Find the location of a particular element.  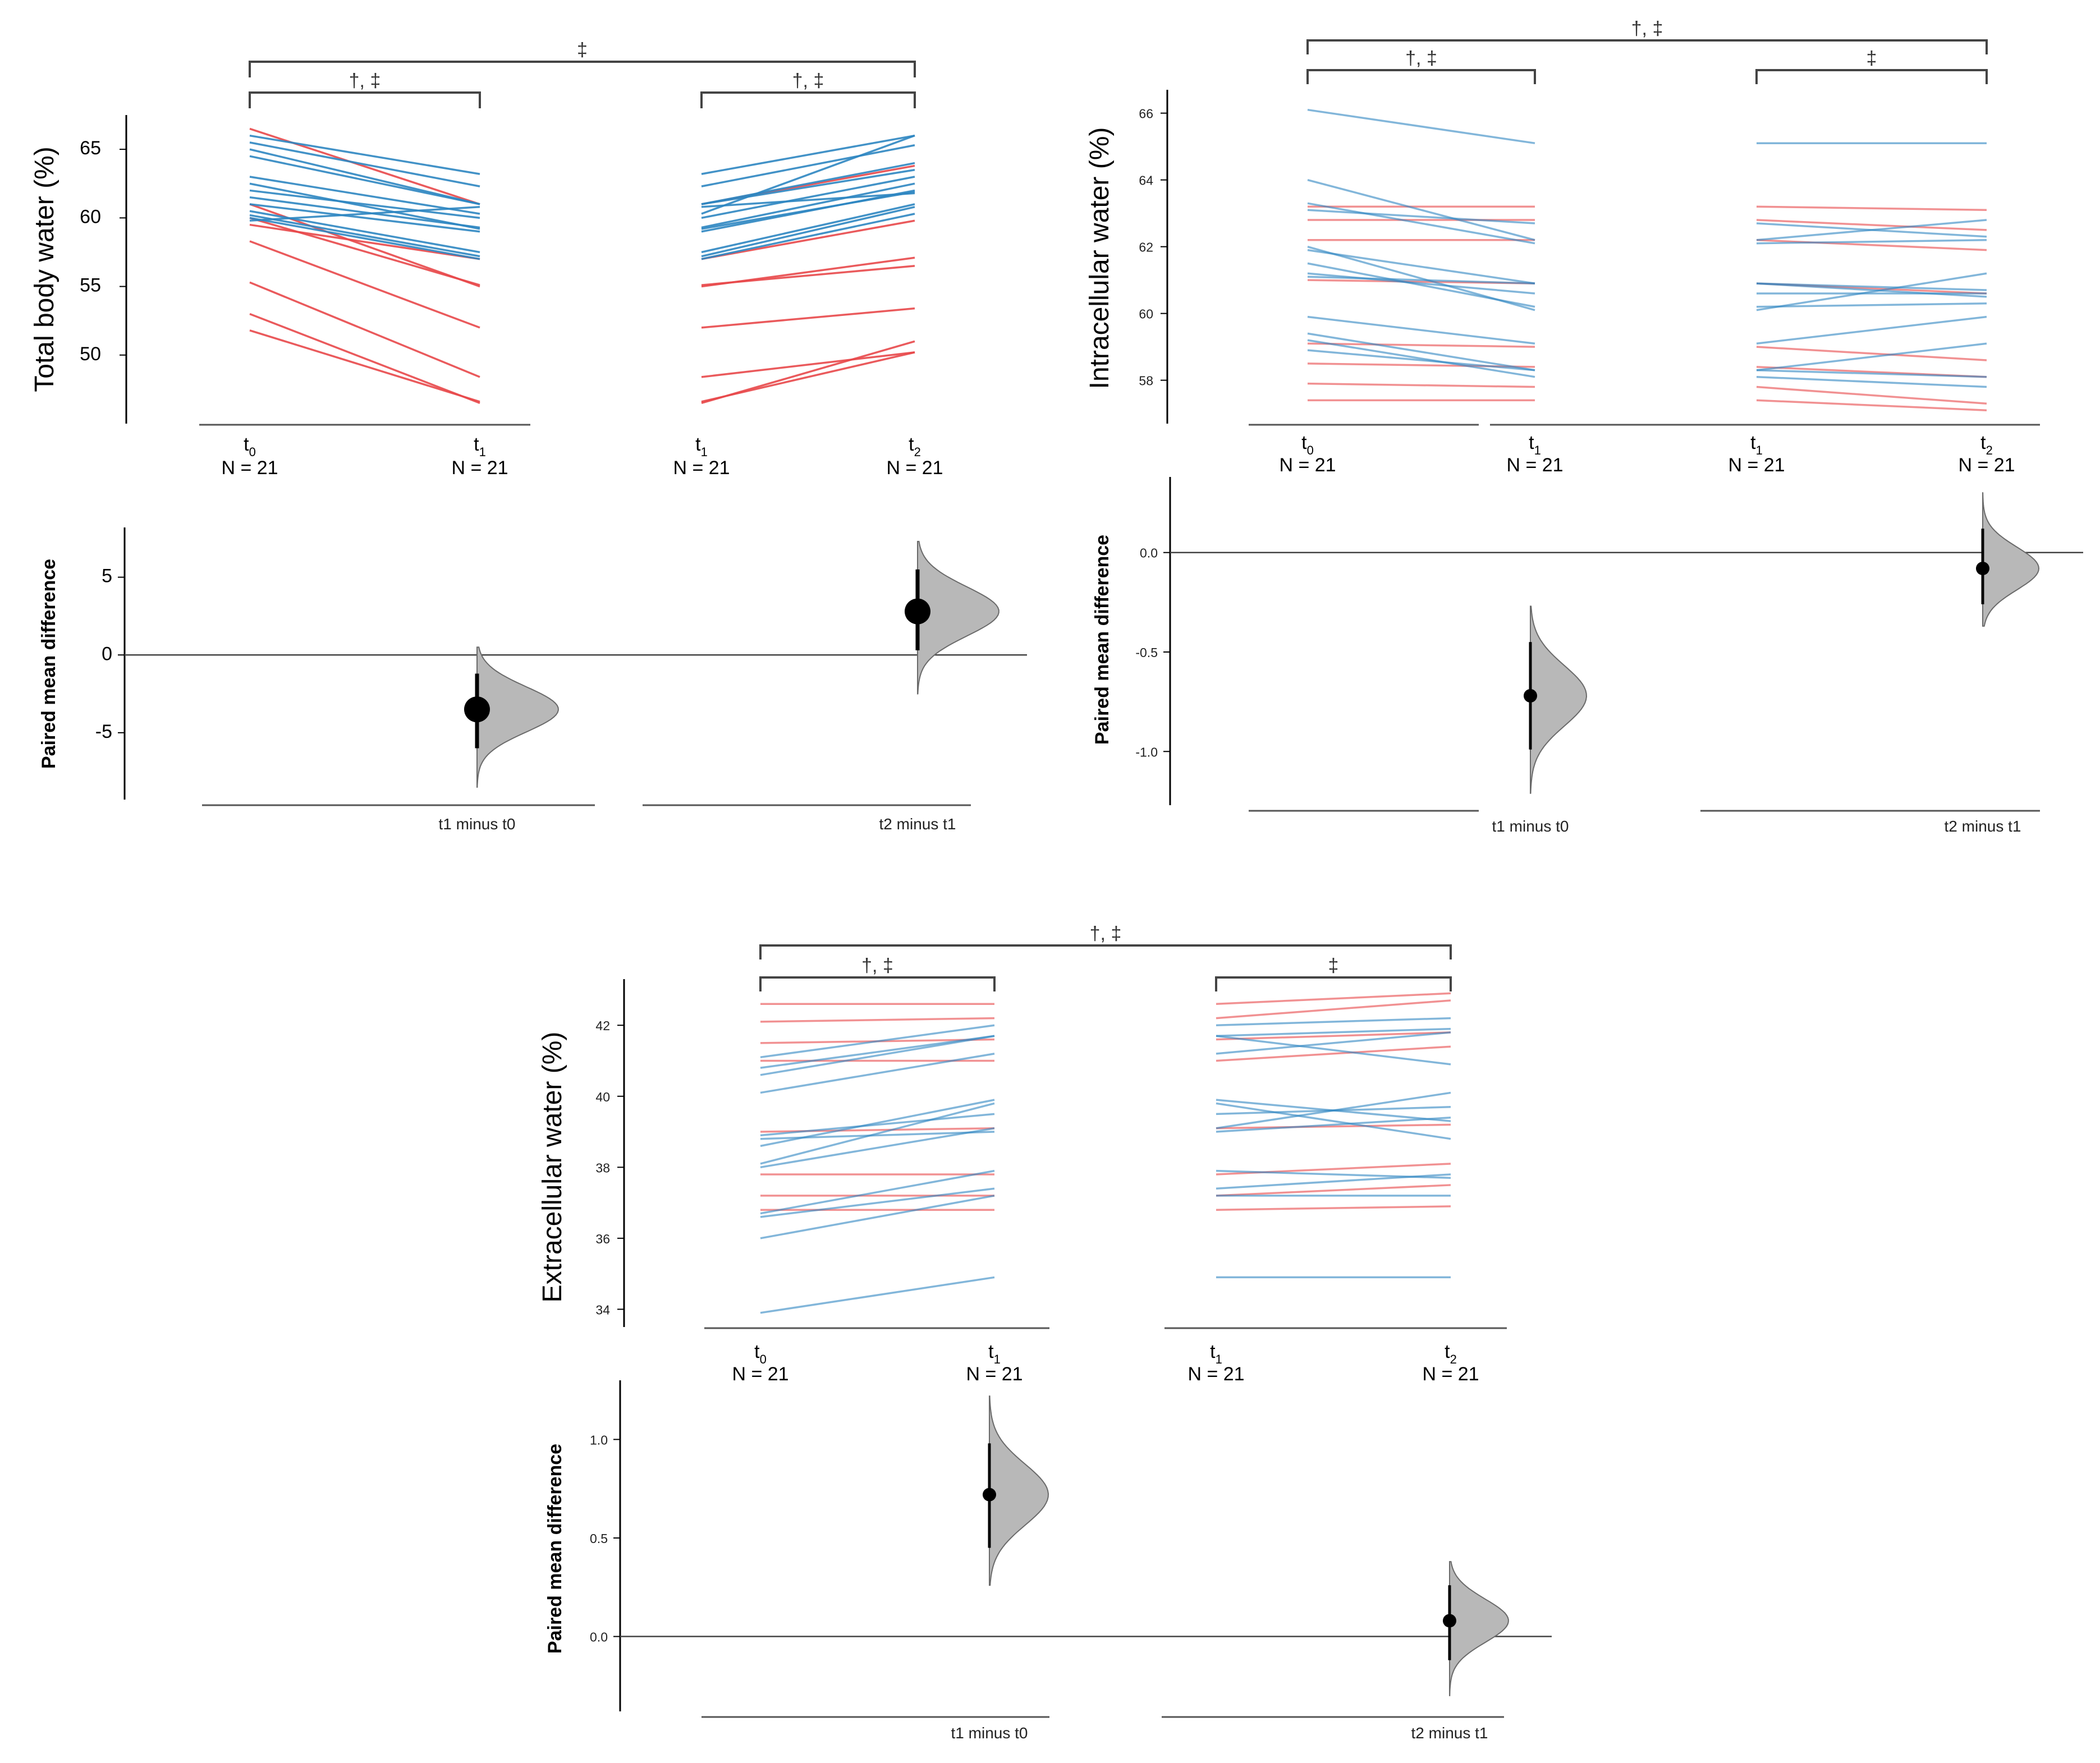

delta-y-tick-label: 1.0 is located at coordinates (599, 1440).